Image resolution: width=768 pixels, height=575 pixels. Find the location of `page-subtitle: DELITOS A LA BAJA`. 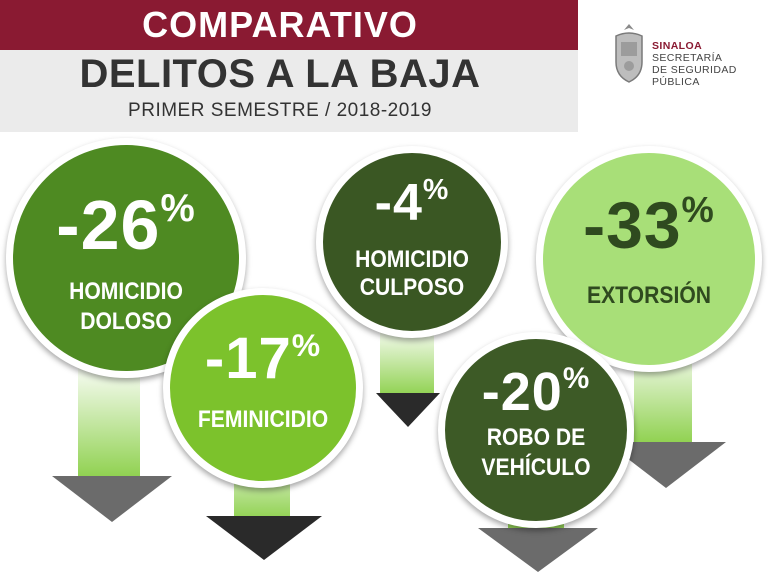

page-subtitle: DELITOS A LA BAJA is located at coordinates (280, 74).